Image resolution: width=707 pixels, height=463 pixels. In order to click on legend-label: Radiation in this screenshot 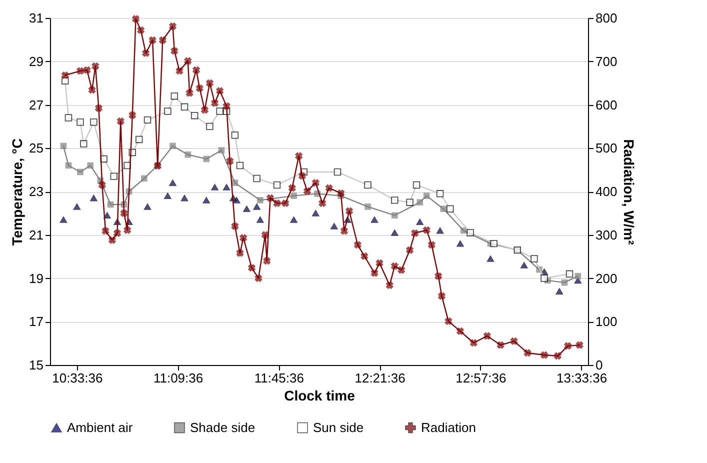, I will do `click(448, 427)`.